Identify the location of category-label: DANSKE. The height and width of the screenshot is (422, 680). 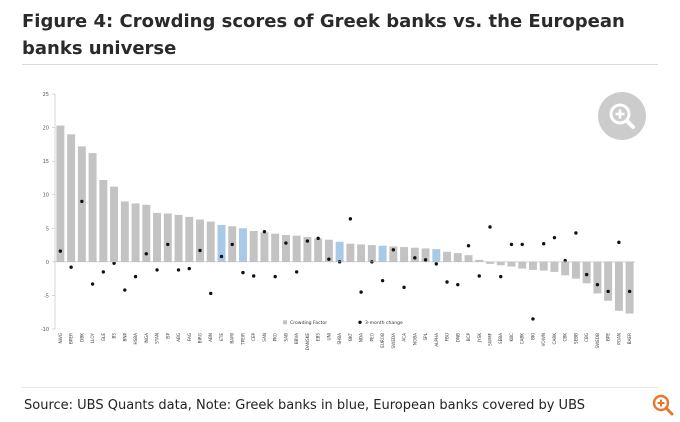
(307, 342).